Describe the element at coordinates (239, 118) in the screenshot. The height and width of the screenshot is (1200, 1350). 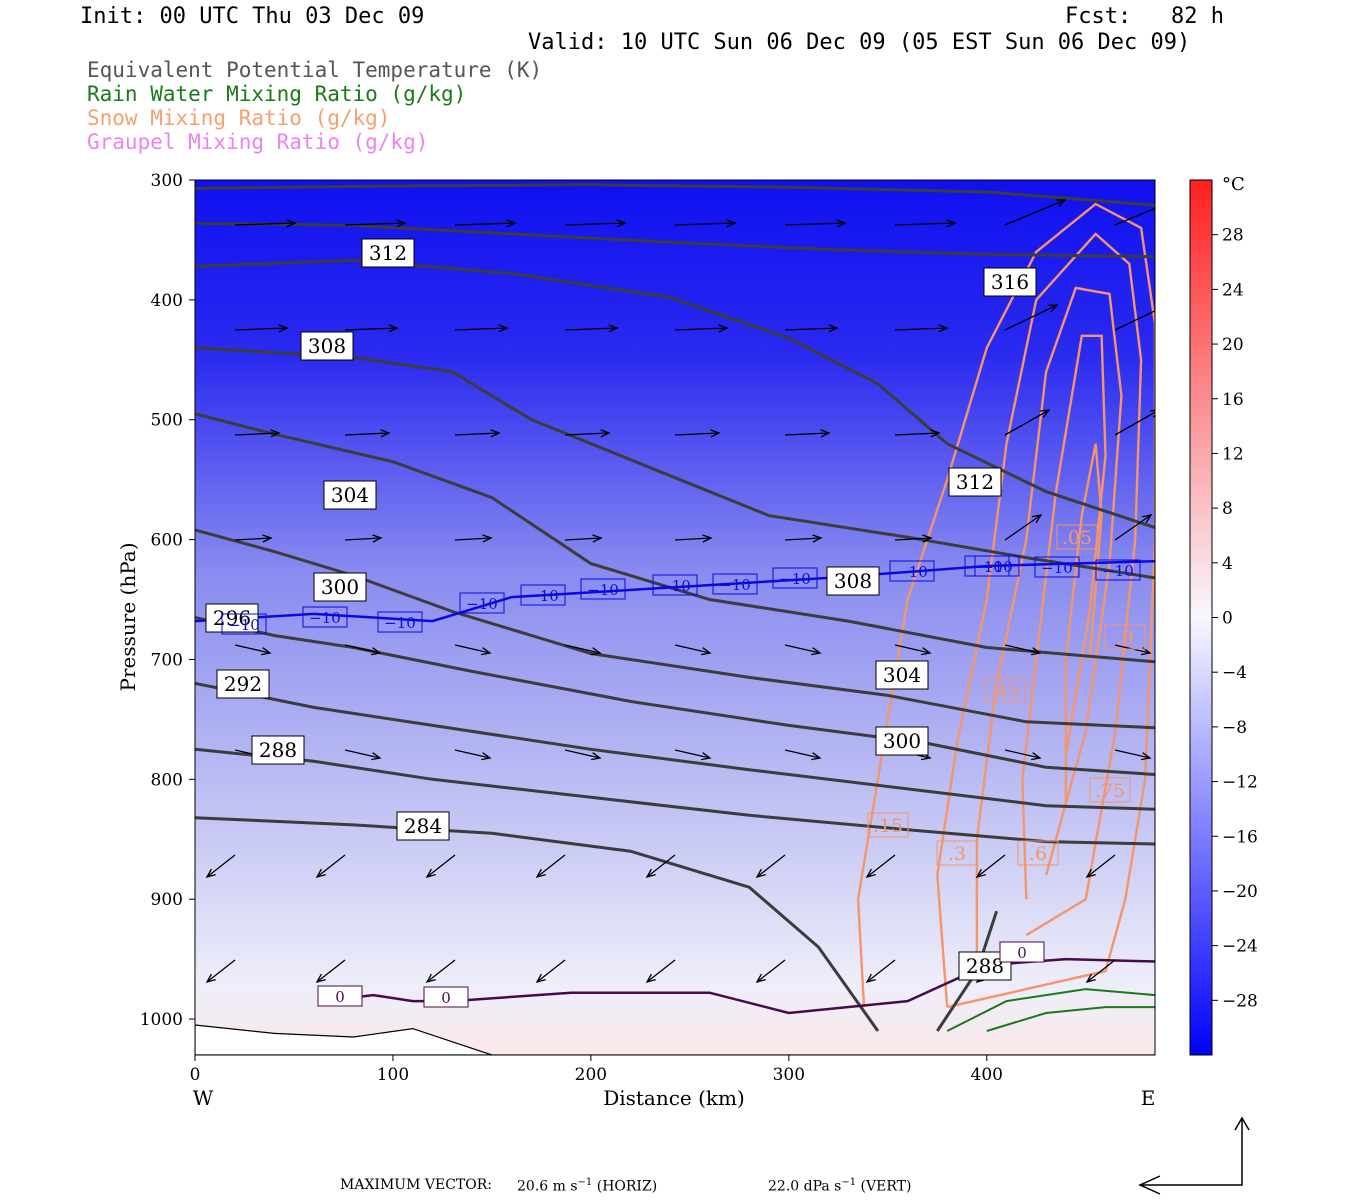
I see `legend-snow: Snow Mixing Ratio (g/kg)` at that location.